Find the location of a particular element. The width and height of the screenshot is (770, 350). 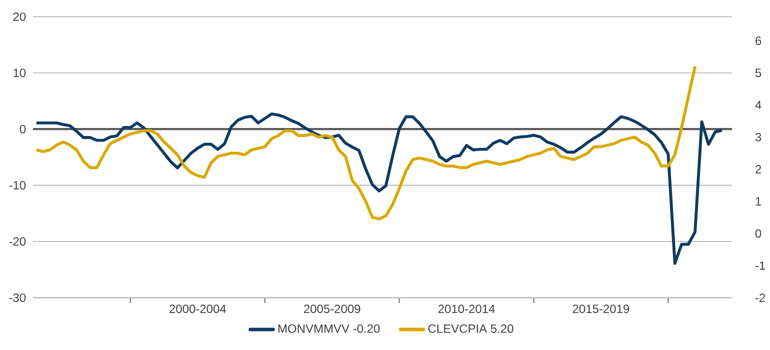

x-tick-label: 2000-2004 is located at coordinates (198, 309).